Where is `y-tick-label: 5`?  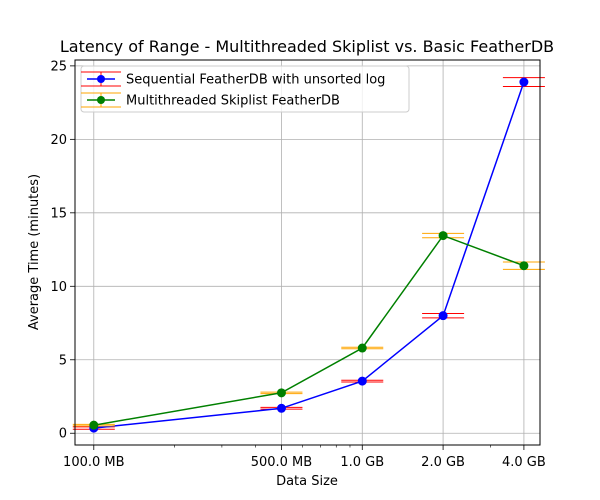 y-tick-label: 5 is located at coordinates (63, 360).